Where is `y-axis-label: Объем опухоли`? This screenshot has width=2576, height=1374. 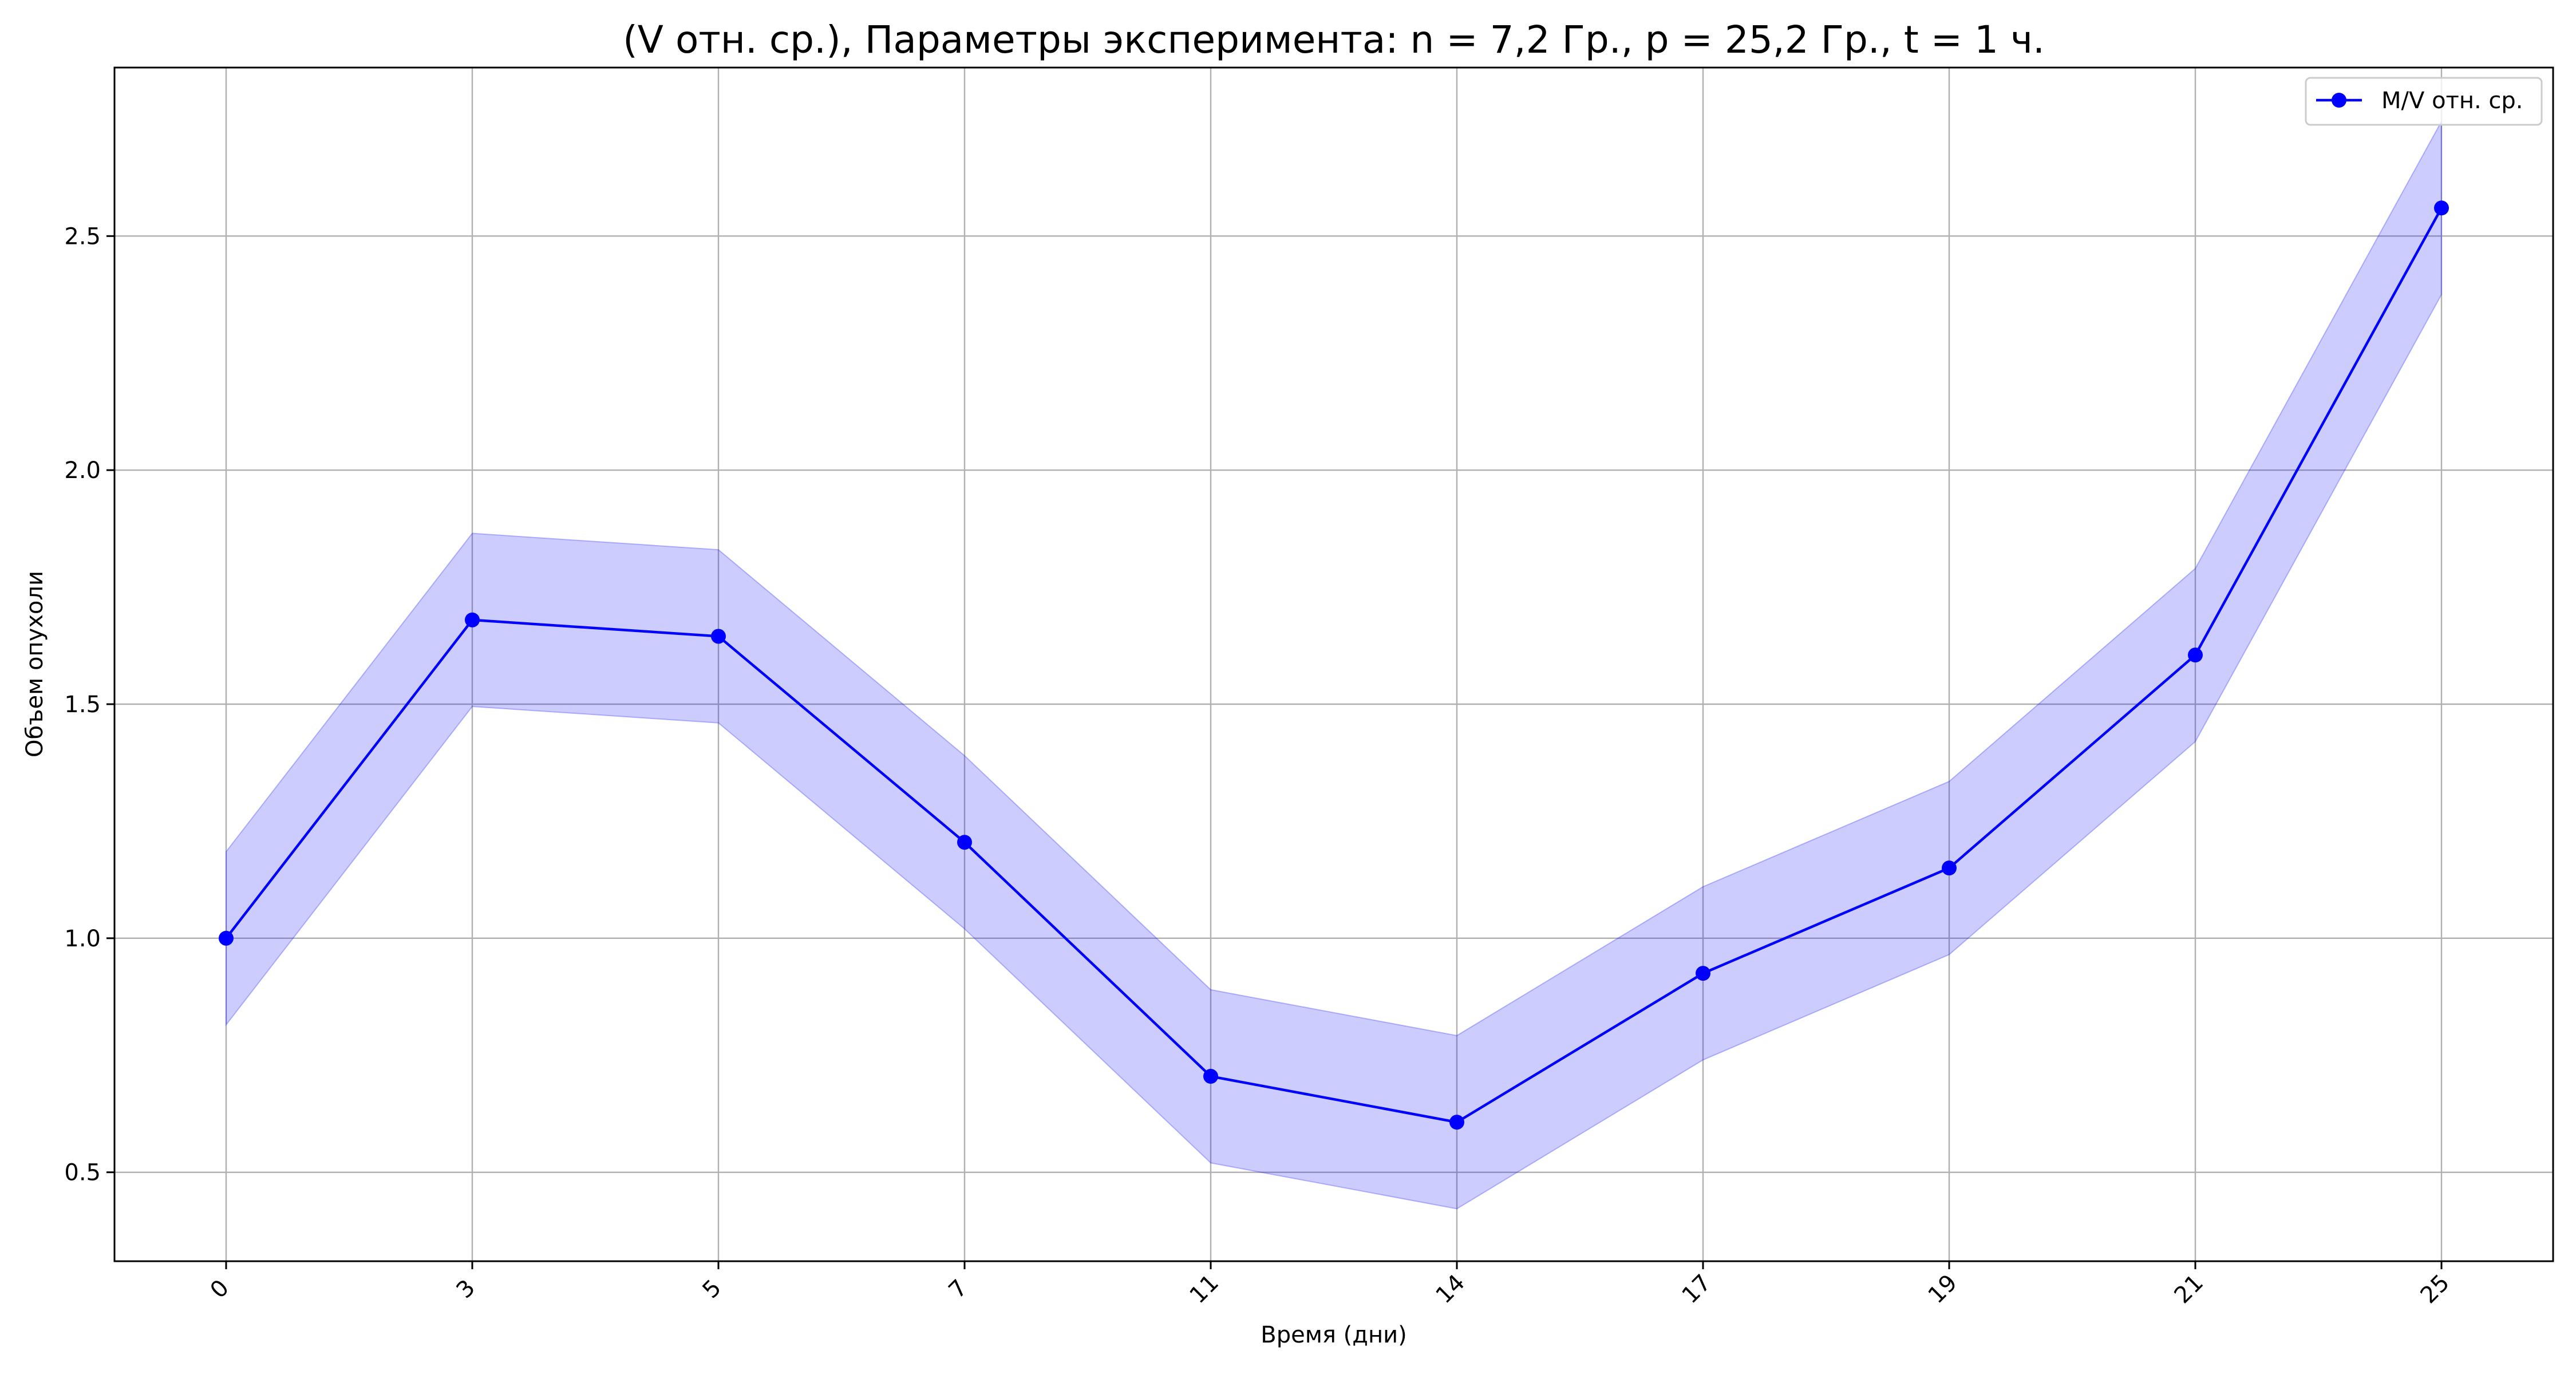 y-axis-label: Объем опухоли is located at coordinates (35, 664).